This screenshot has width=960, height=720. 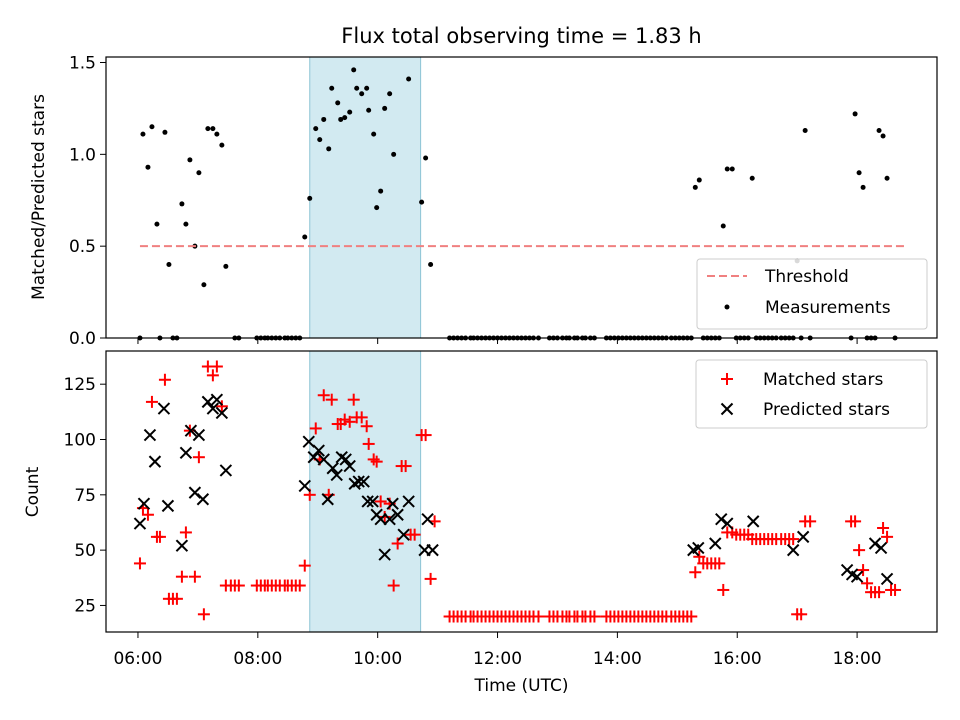 I want to click on legend-matched-swatch, so click(x=727, y=379).